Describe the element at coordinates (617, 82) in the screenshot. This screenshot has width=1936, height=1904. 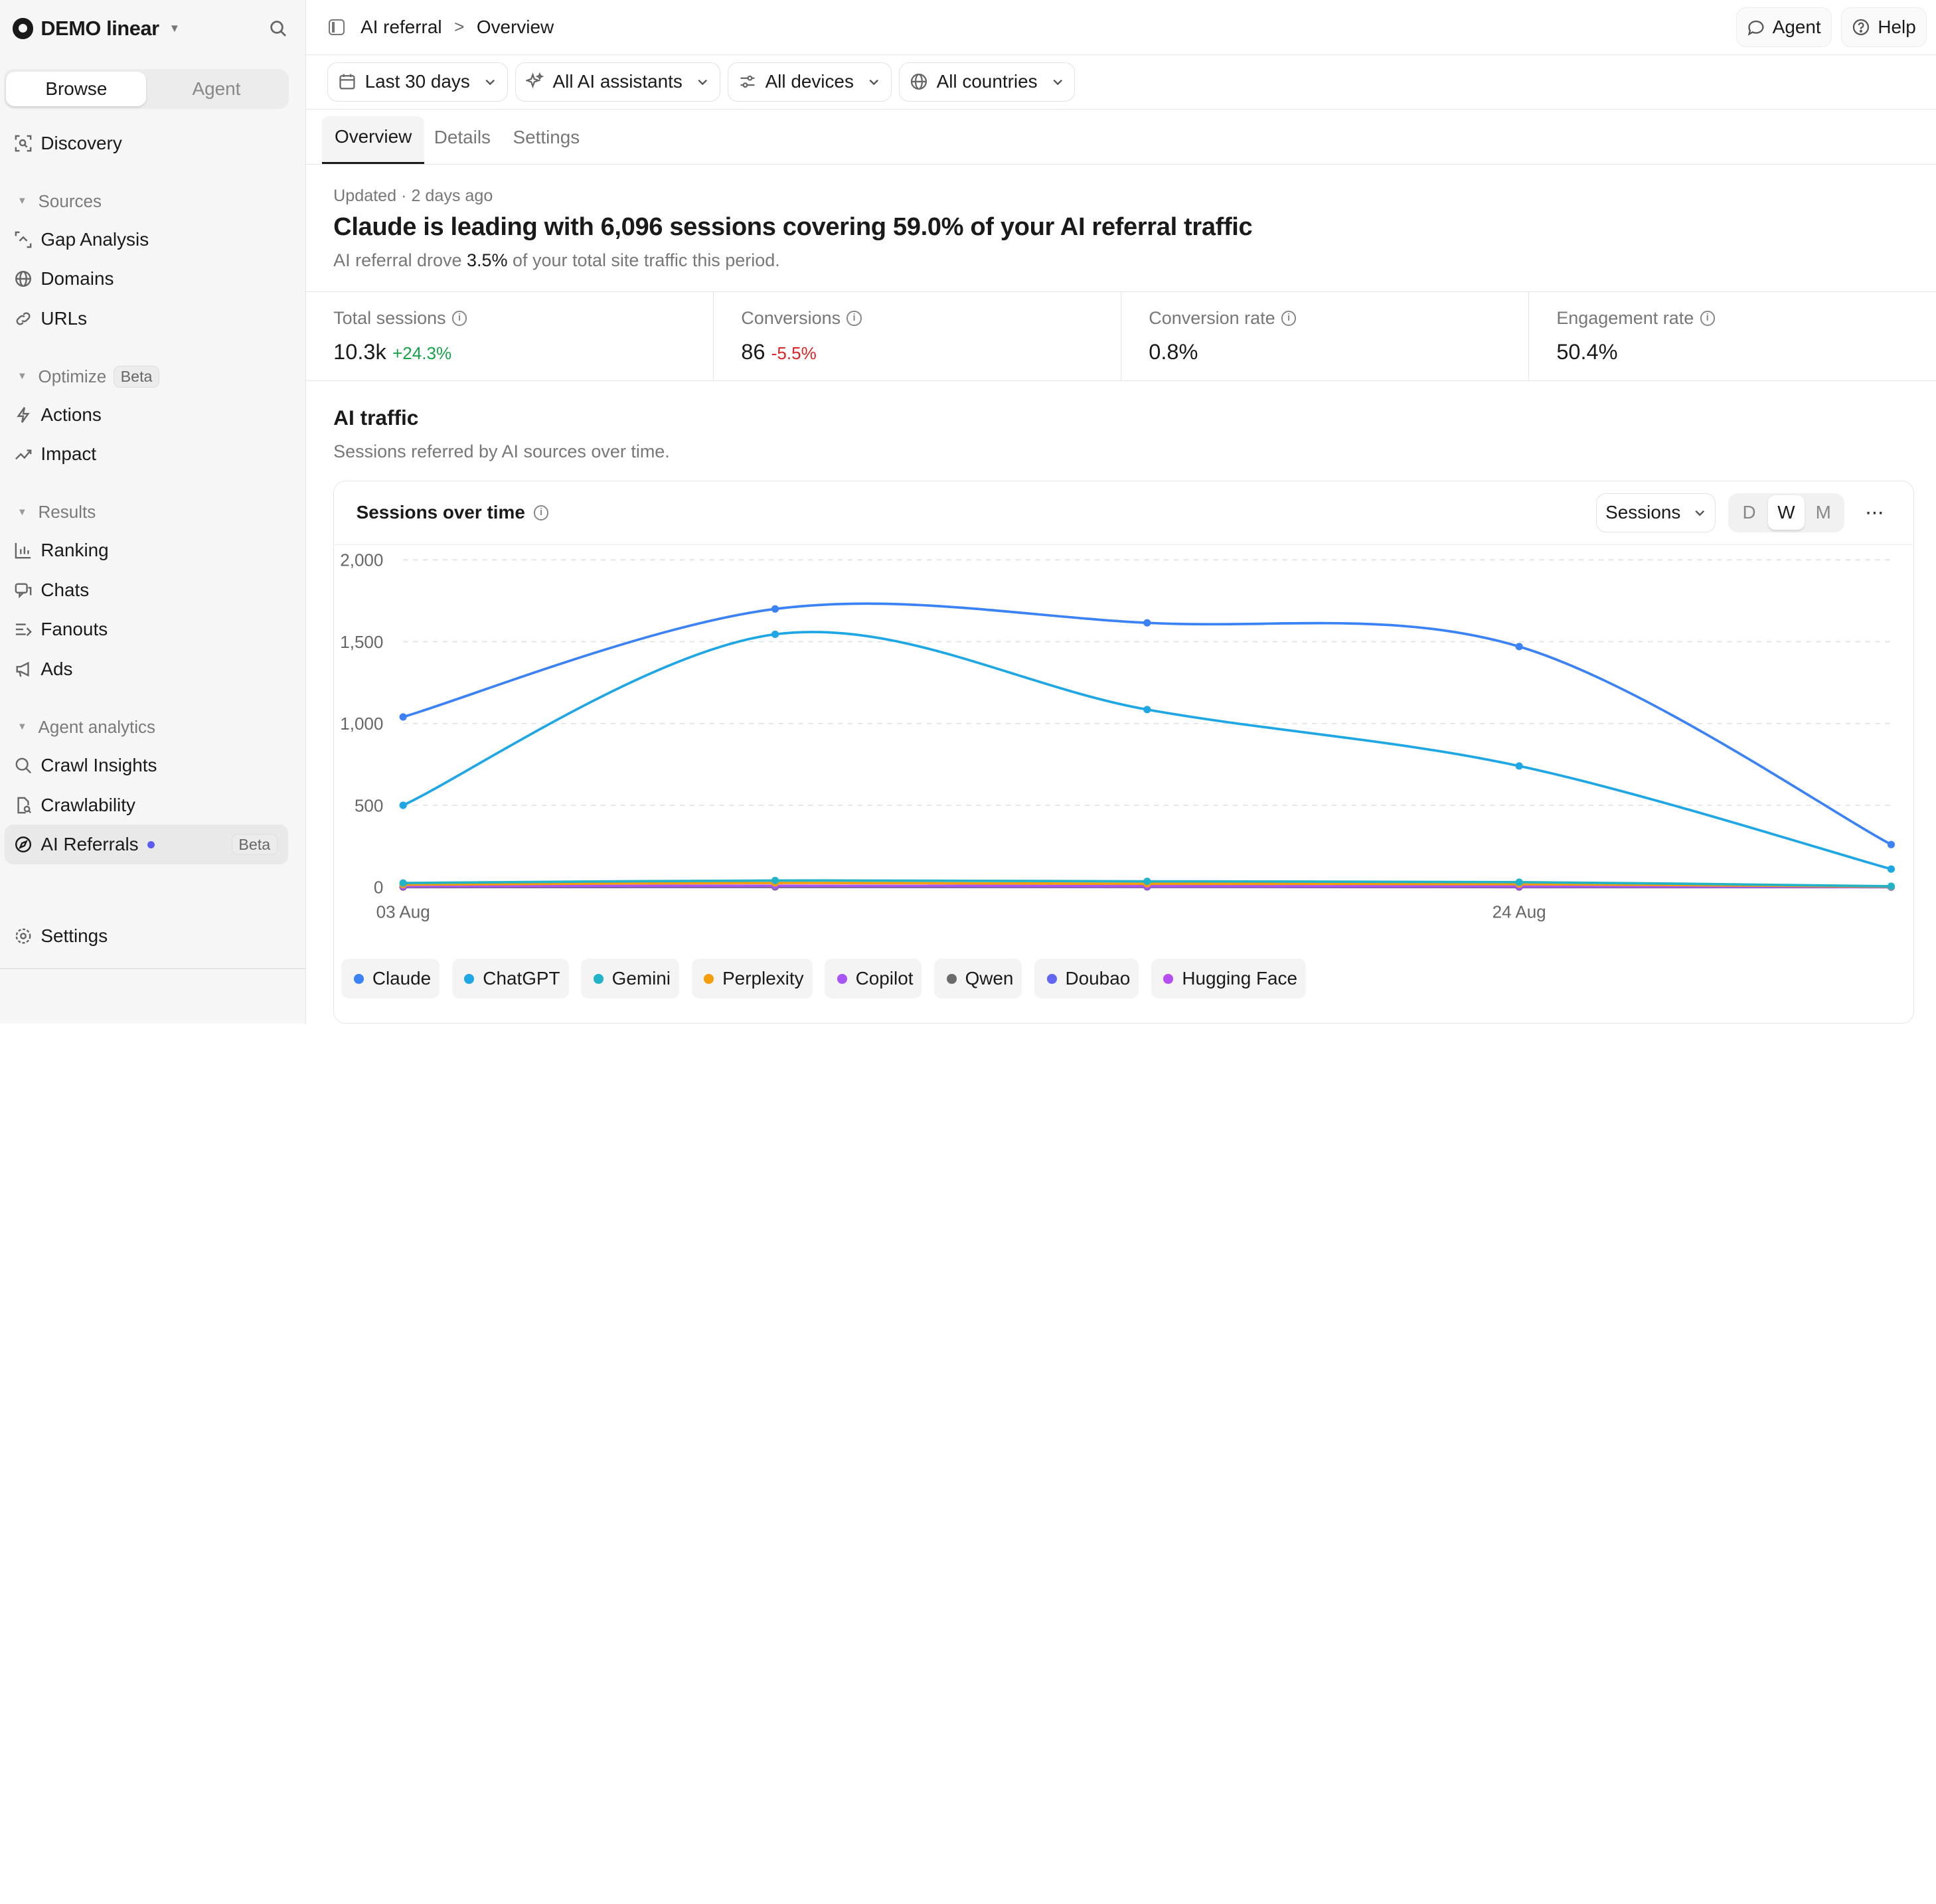
I see `assistants-filter: All AI assistants` at that location.